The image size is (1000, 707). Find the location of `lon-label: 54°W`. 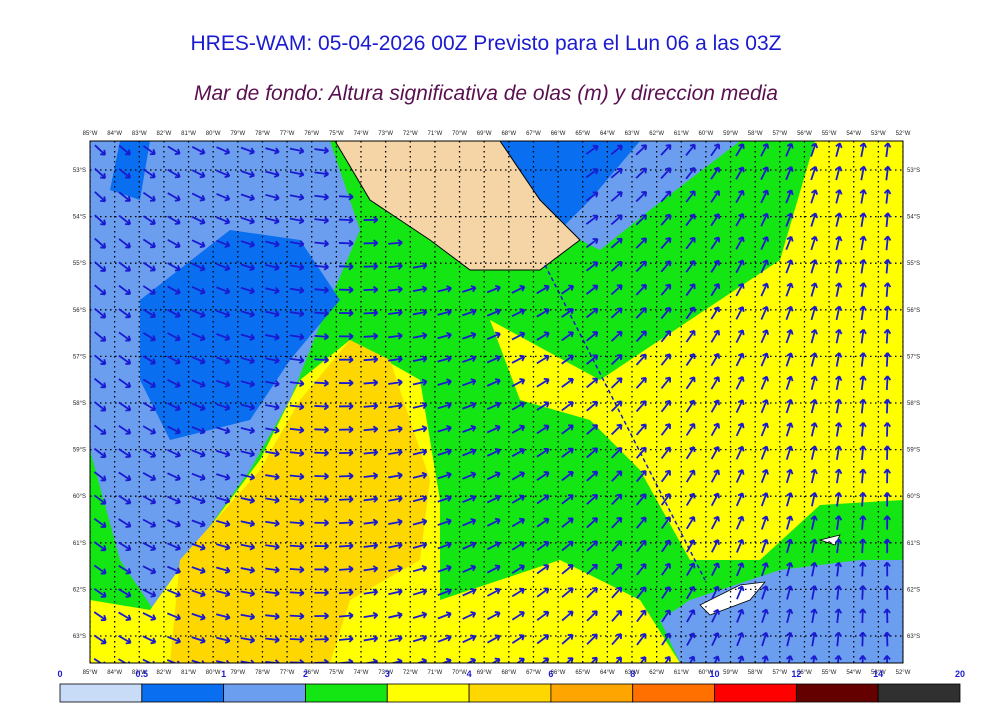

lon-label: 54°W is located at coordinates (853, 673).